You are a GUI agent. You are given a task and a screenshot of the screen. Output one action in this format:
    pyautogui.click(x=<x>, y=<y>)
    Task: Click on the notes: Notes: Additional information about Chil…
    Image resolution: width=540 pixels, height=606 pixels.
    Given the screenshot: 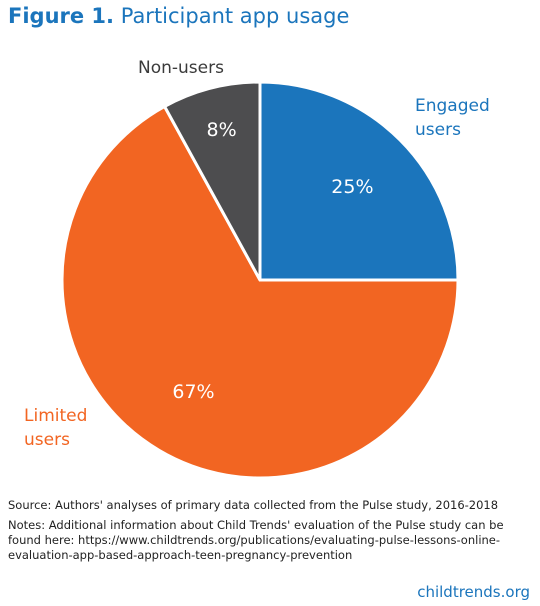 What is the action you would take?
    pyautogui.click(x=256, y=540)
    